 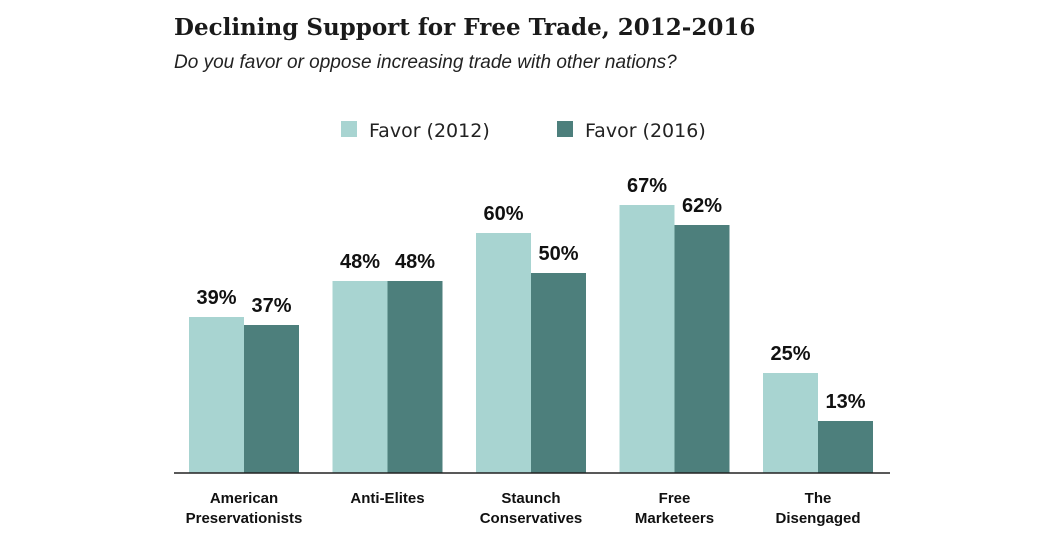 What do you see at coordinates (523, 131) in the screenshot?
I see `legend: Favor (2012) Favor (2016)` at bounding box center [523, 131].